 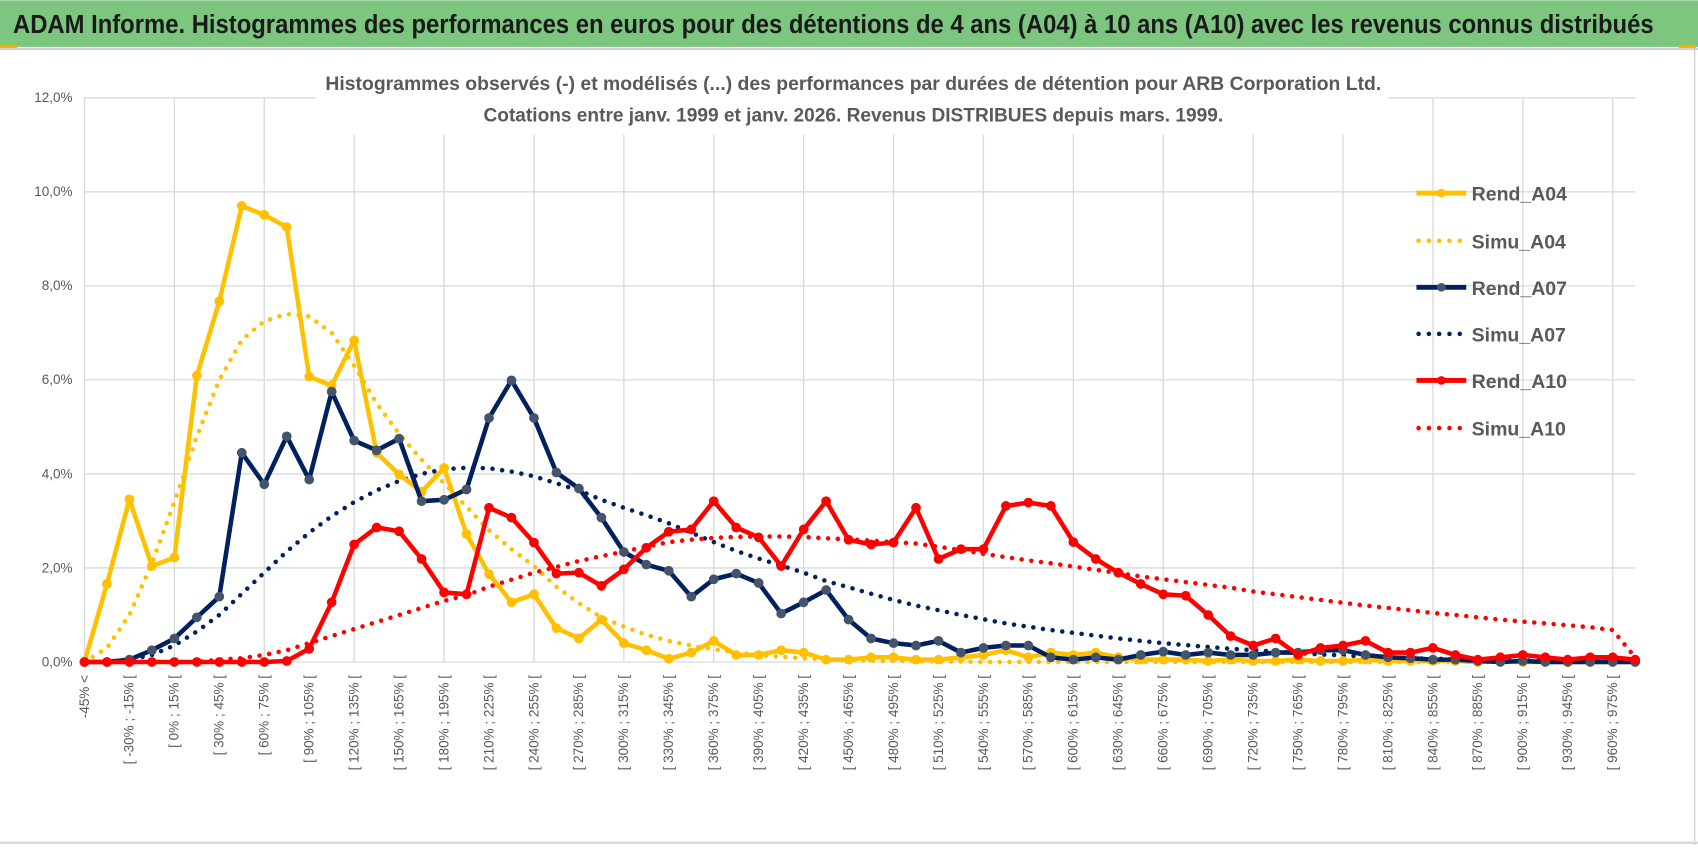 I want to click on y-tick-label: 12,0%, so click(x=53, y=97).